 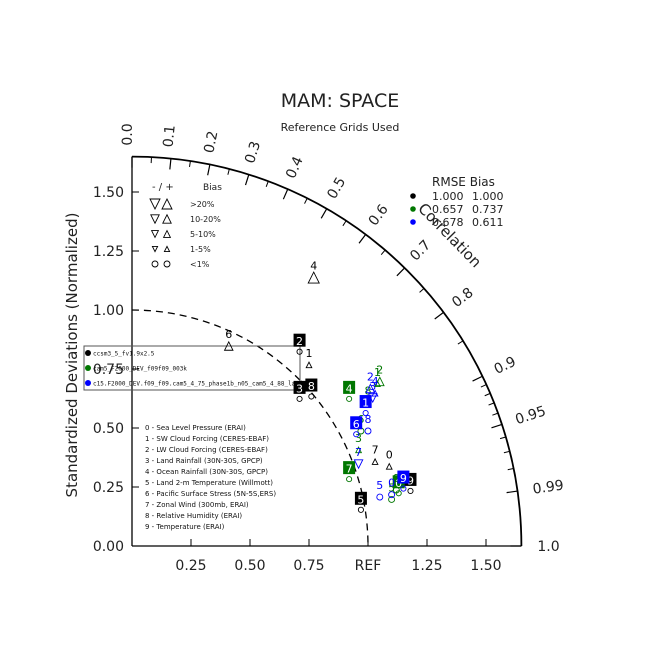 I want to click on bias-legend-label: 10-20%, so click(x=205, y=219).